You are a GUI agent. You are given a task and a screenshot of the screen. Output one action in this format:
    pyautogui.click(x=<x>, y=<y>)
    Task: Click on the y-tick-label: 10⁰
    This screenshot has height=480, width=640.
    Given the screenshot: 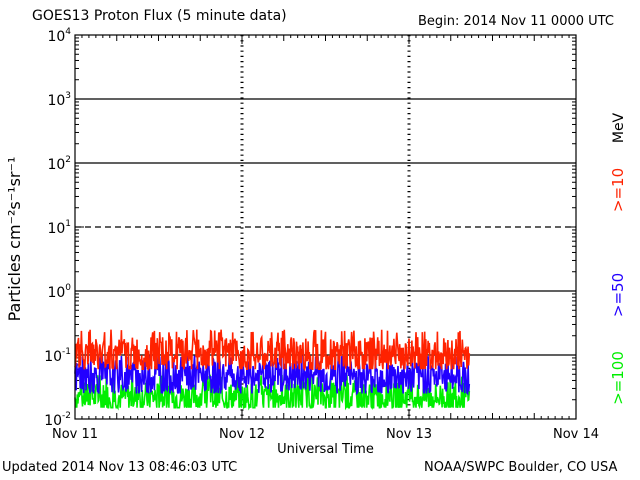 What is the action you would take?
    pyautogui.click(x=59, y=292)
    